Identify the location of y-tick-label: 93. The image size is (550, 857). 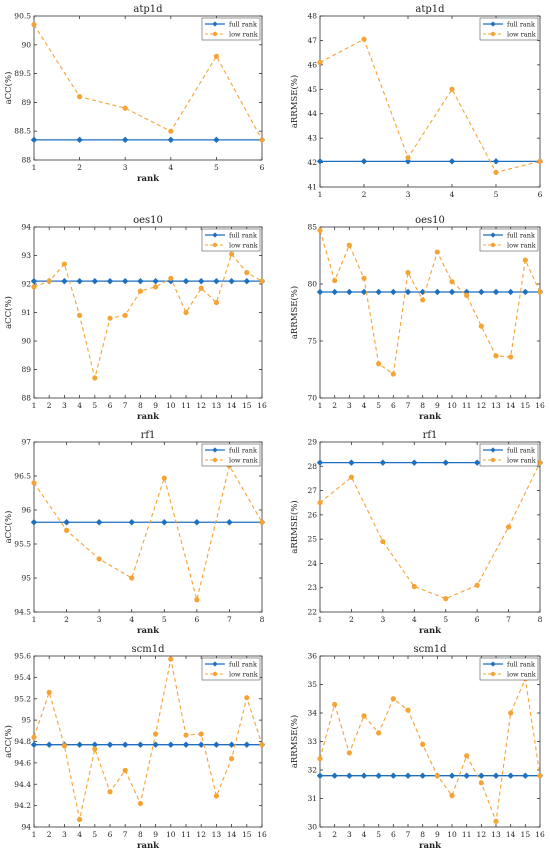
(26, 255).